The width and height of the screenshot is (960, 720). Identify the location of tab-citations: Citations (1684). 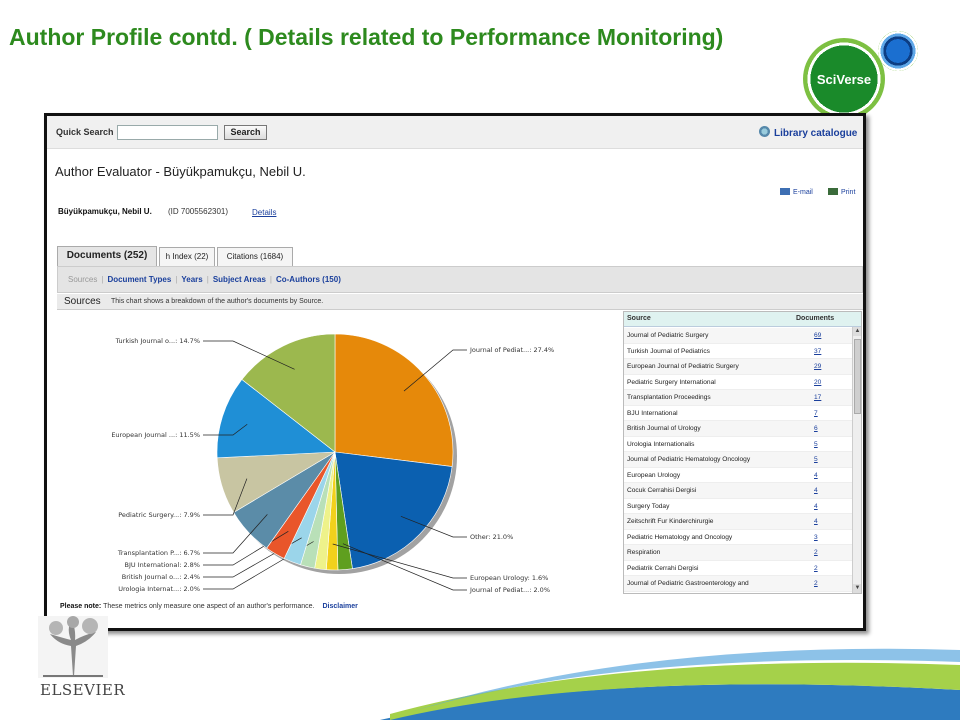
(255, 256).